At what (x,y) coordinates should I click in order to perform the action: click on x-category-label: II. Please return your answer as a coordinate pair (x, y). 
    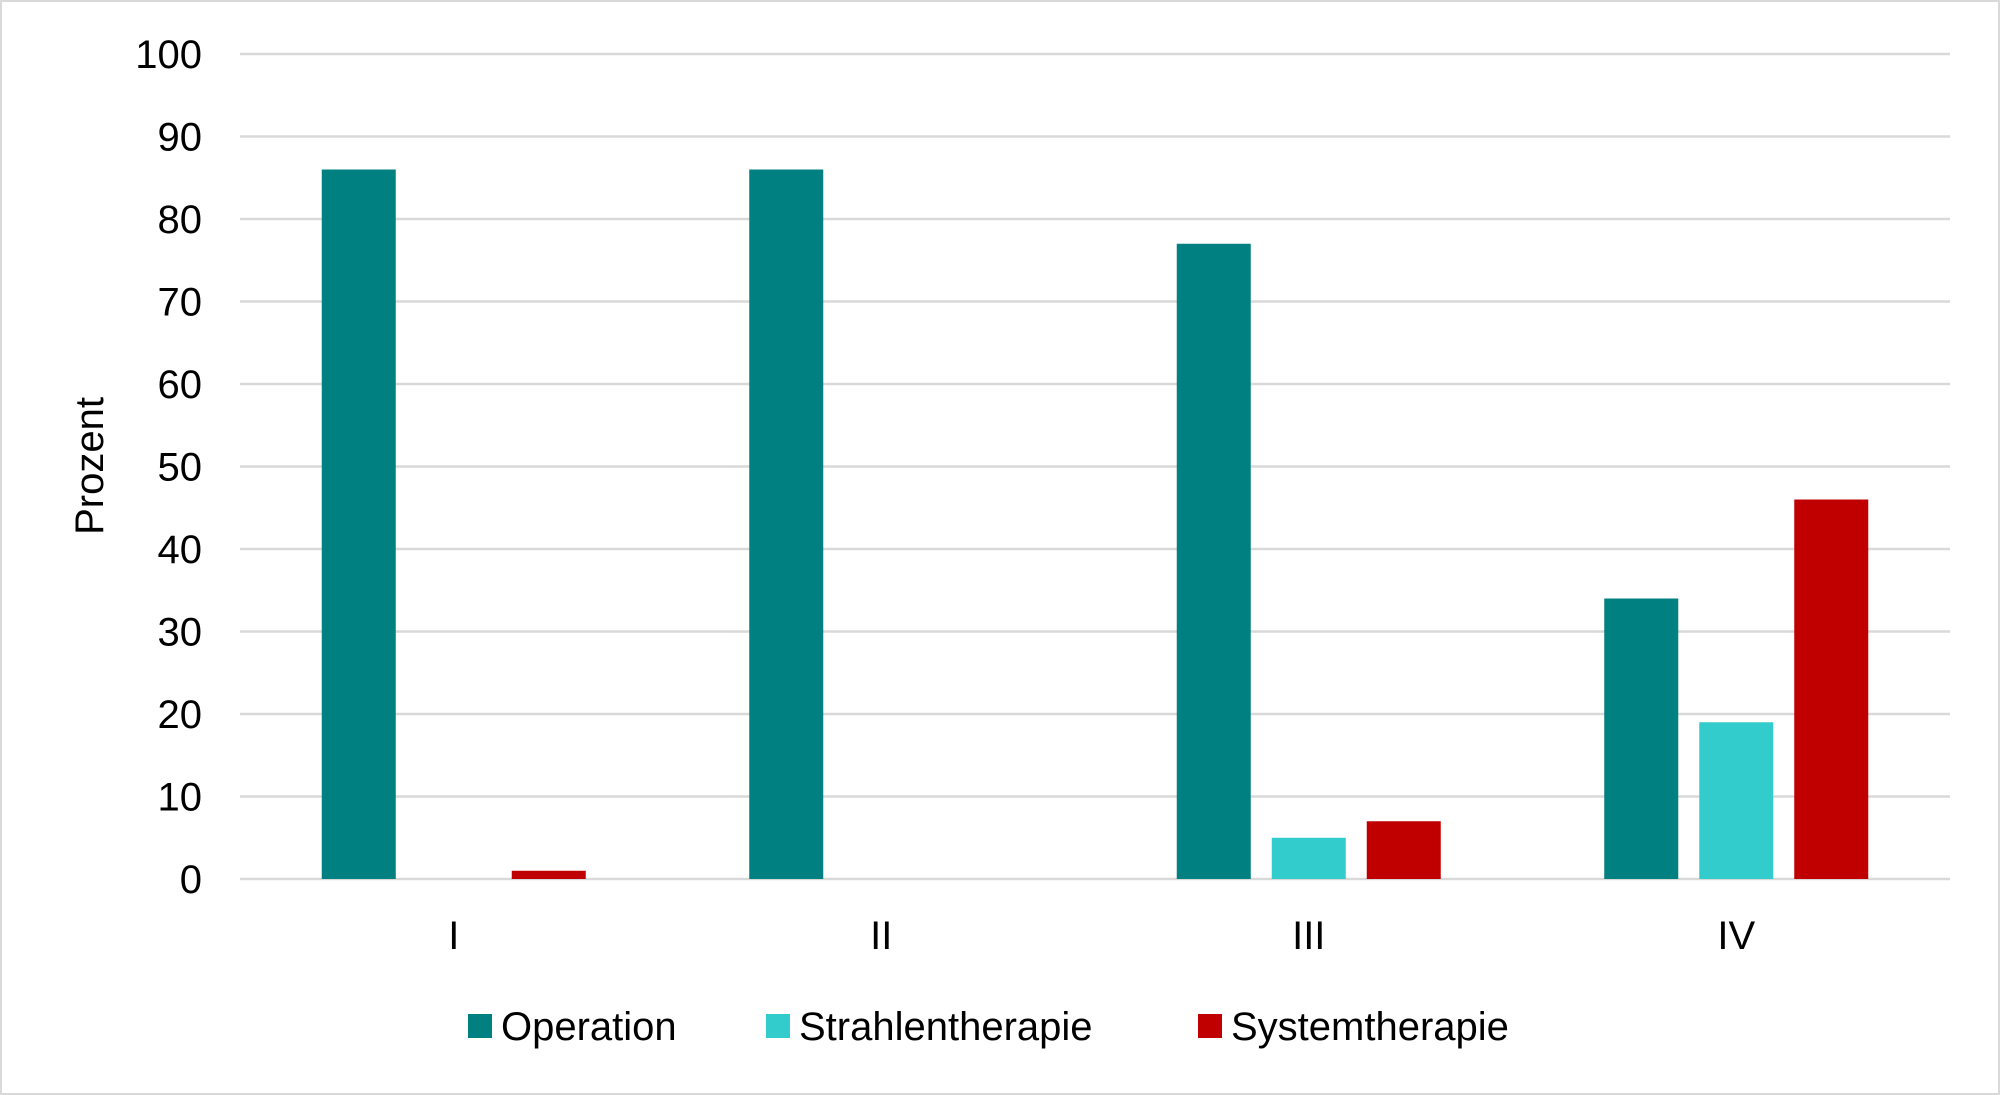
    Looking at the image, I should click on (881, 936).